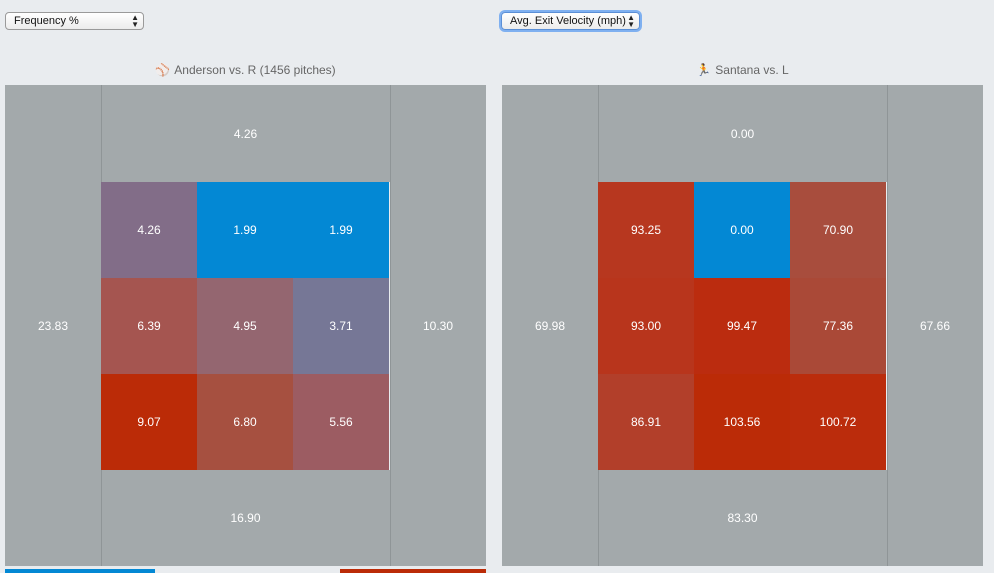  Describe the element at coordinates (413, 571) in the screenshot. I see `legend-bar-high` at that location.